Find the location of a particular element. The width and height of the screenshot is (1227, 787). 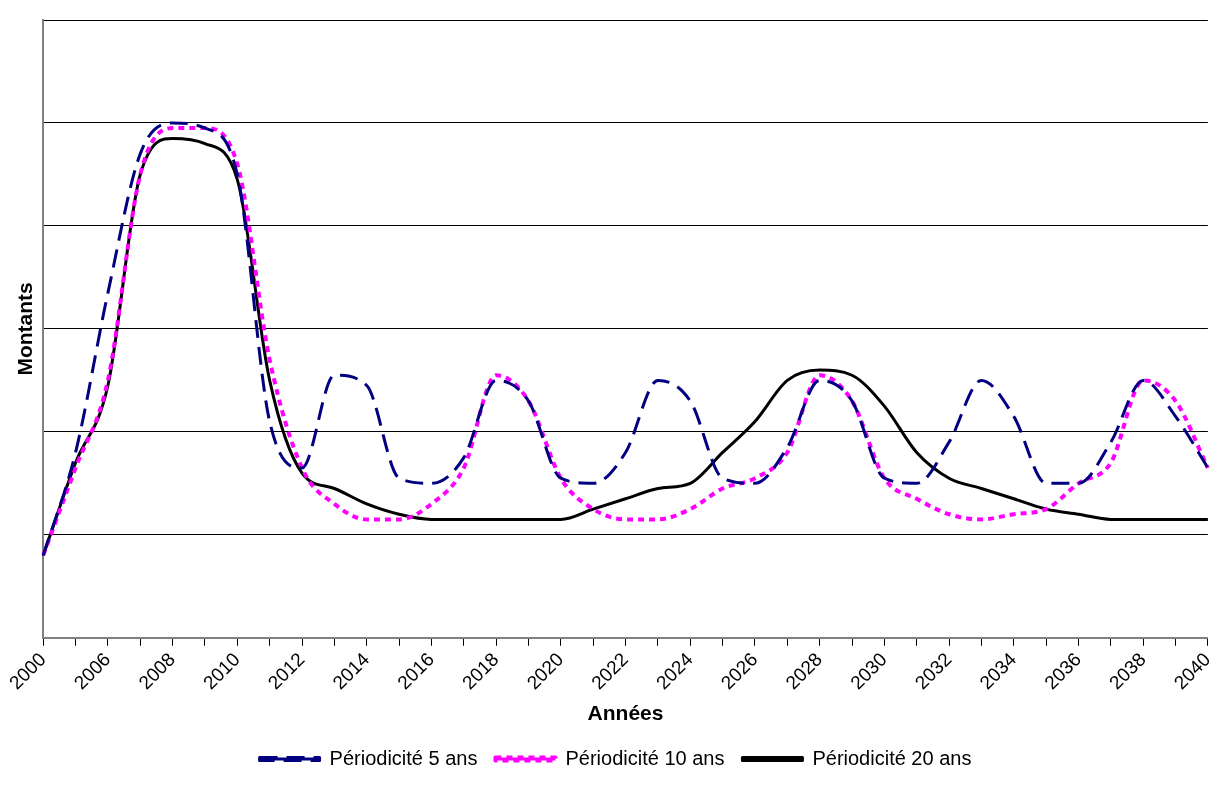

x-axis-title: Années is located at coordinates (625, 713).